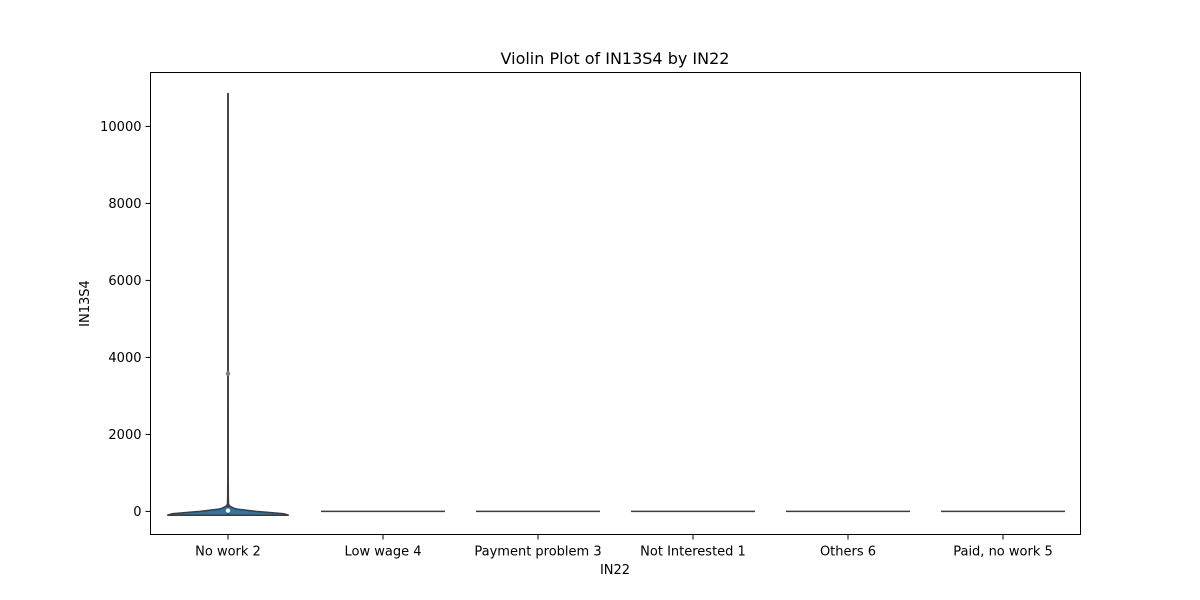 Image resolution: width=1200 pixels, height=600 pixels. Describe the element at coordinates (124, 435) in the screenshot. I see `y-tick-label: 2000` at that location.